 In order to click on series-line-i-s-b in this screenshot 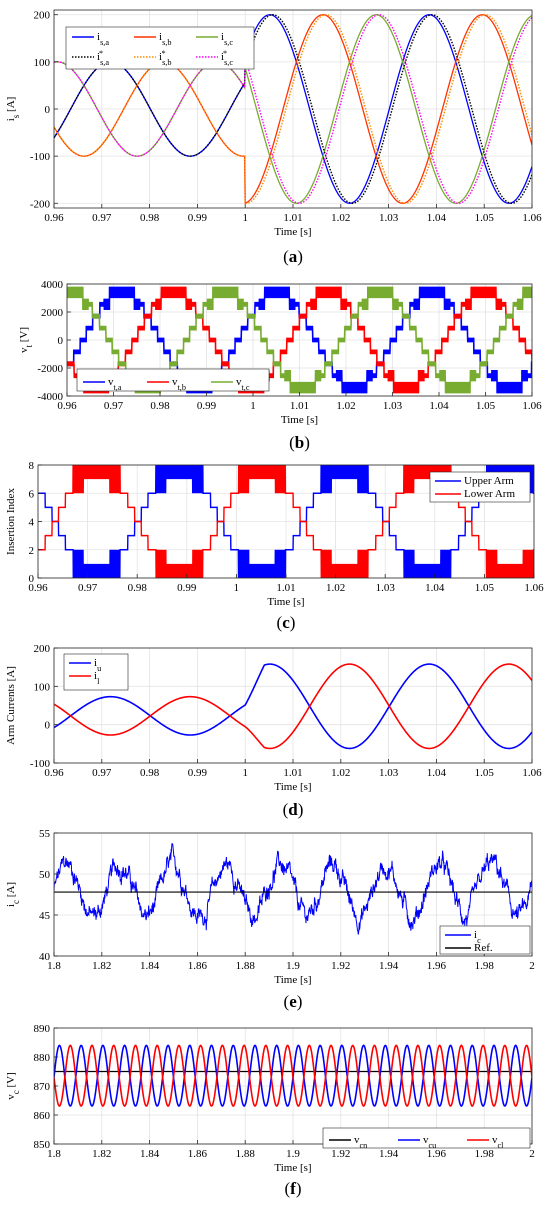, I will do `click(293, 109)`.